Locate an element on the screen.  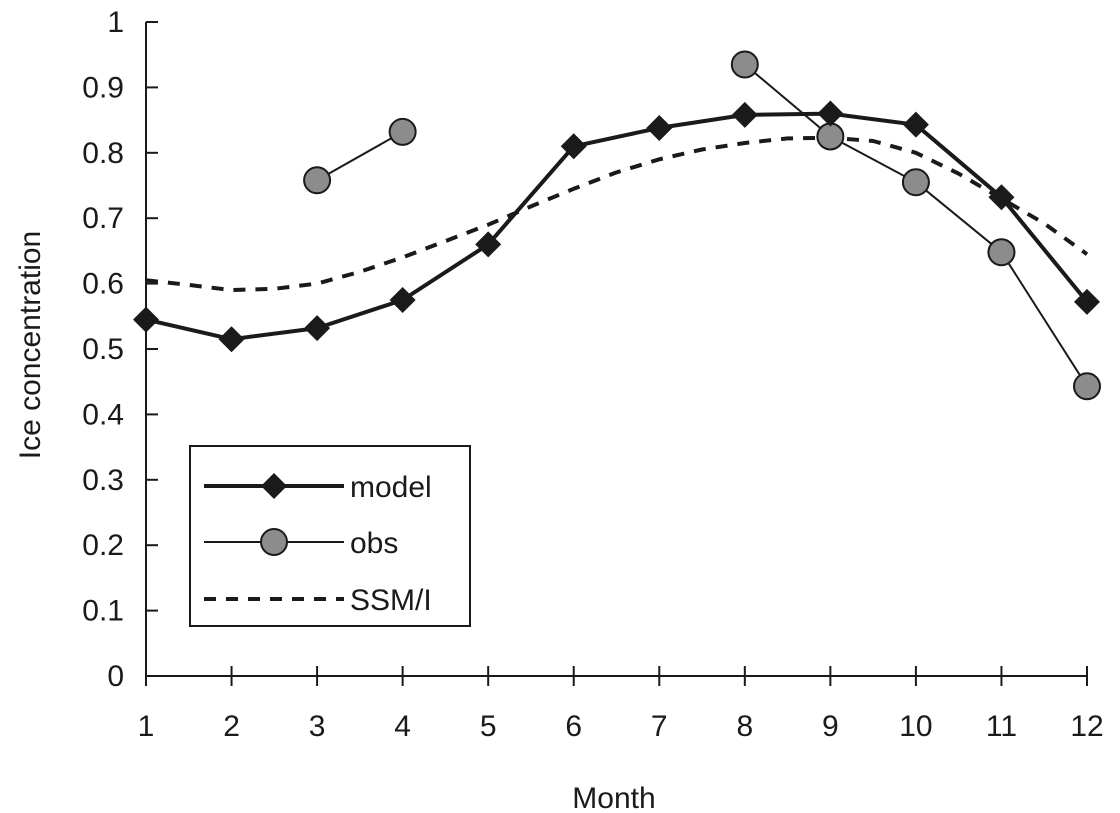
y-tick-label: 1 is located at coordinates (115, 22).